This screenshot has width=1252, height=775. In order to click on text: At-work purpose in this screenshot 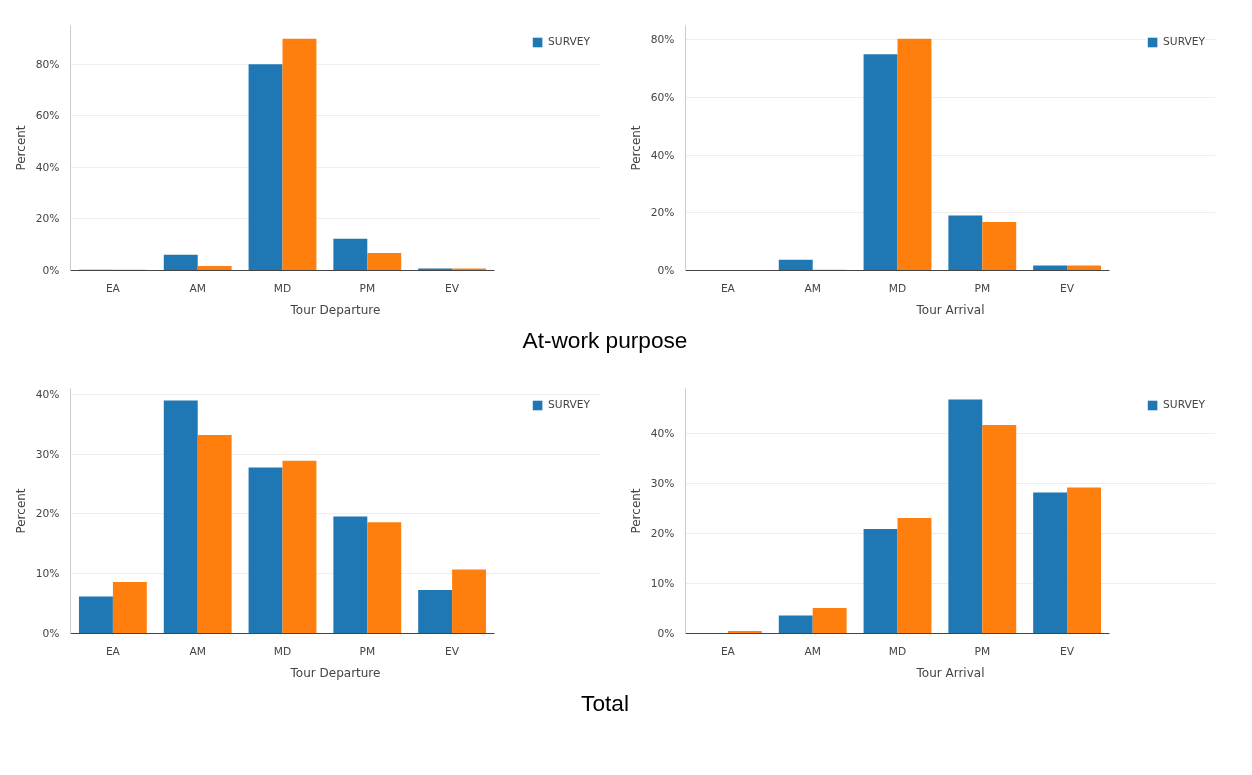, I will do `click(605, 340)`.